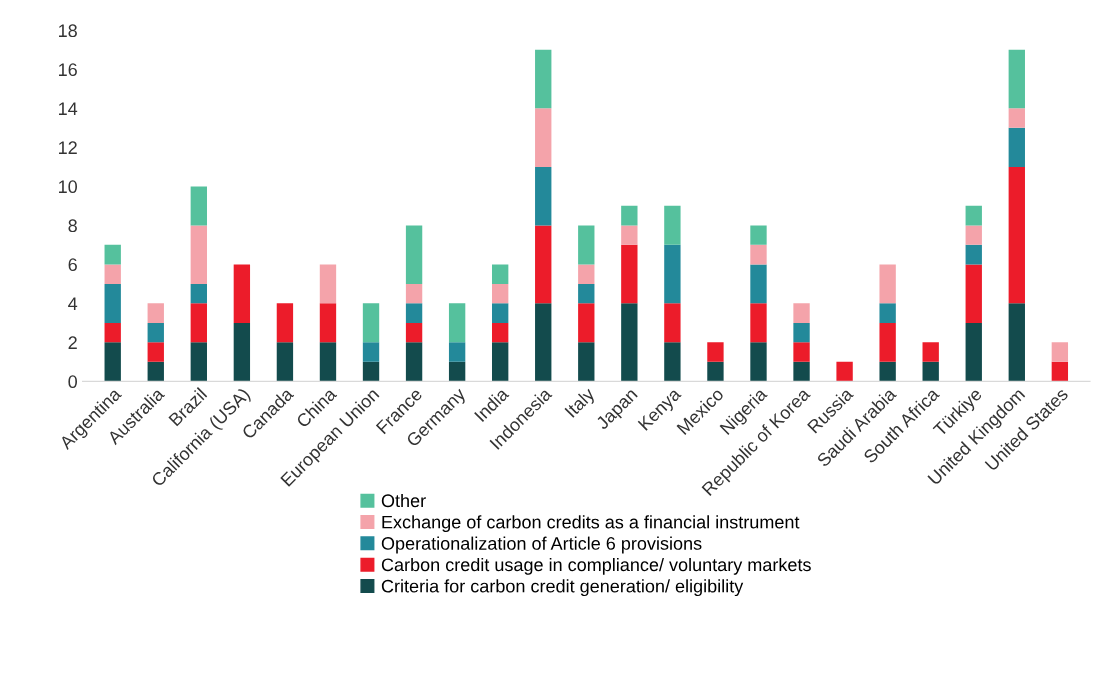 Image resolution: width=1101 pixels, height=675 pixels. What do you see at coordinates (72, 265) in the screenshot?
I see `y-tick-label: 6` at bounding box center [72, 265].